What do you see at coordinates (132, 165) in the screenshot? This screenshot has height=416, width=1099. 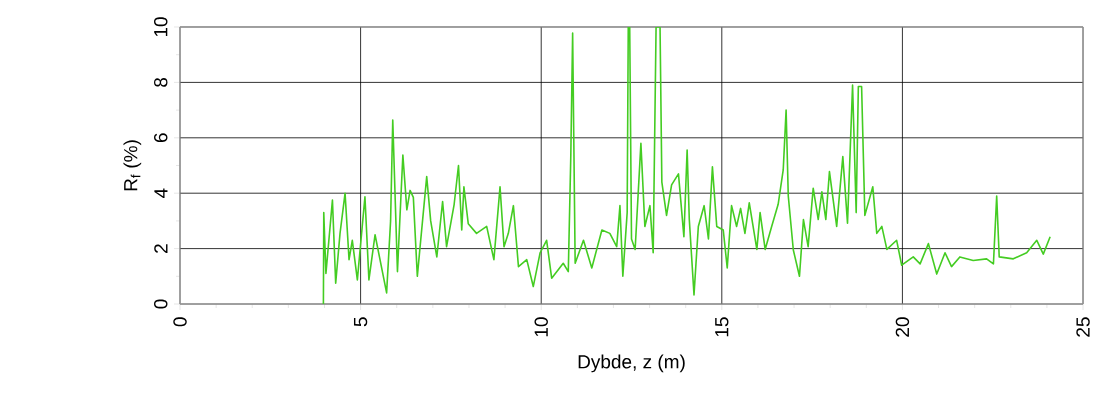 I see `y-axis-title: R$_{f}$ (%)` at bounding box center [132, 165].